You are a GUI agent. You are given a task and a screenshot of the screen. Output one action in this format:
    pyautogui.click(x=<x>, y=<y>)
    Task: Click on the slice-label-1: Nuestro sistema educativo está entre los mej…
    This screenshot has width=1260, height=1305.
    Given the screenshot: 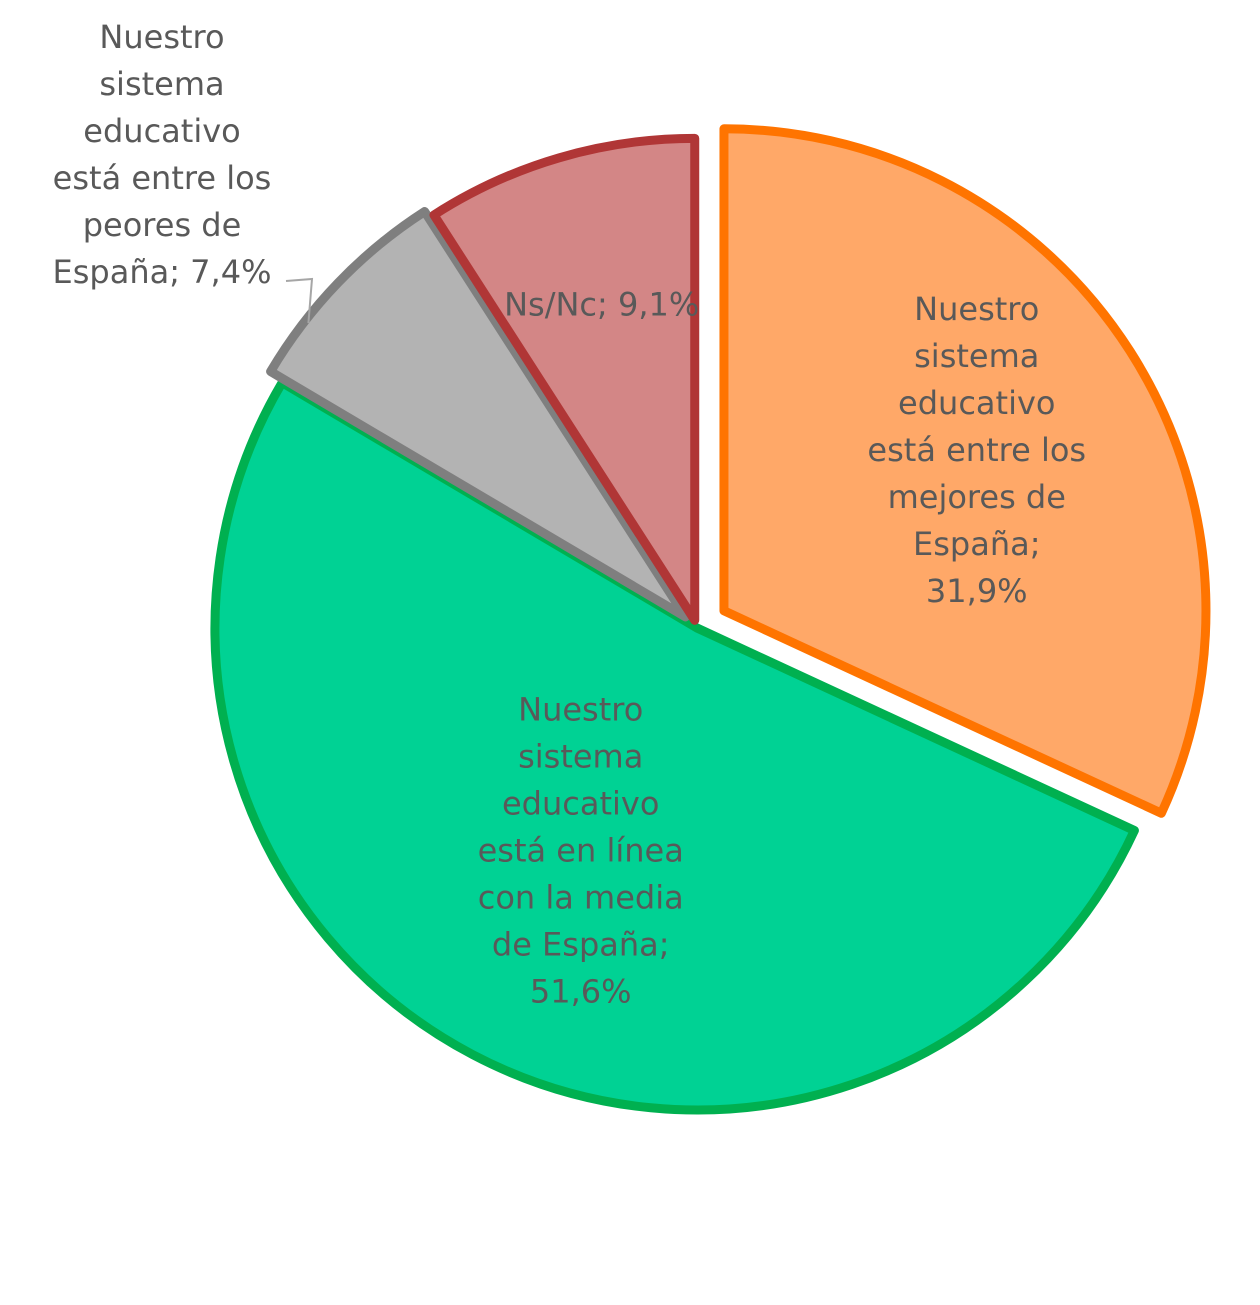 What is the action you would take?
    pyautogui.click(x=976, y=450)
    